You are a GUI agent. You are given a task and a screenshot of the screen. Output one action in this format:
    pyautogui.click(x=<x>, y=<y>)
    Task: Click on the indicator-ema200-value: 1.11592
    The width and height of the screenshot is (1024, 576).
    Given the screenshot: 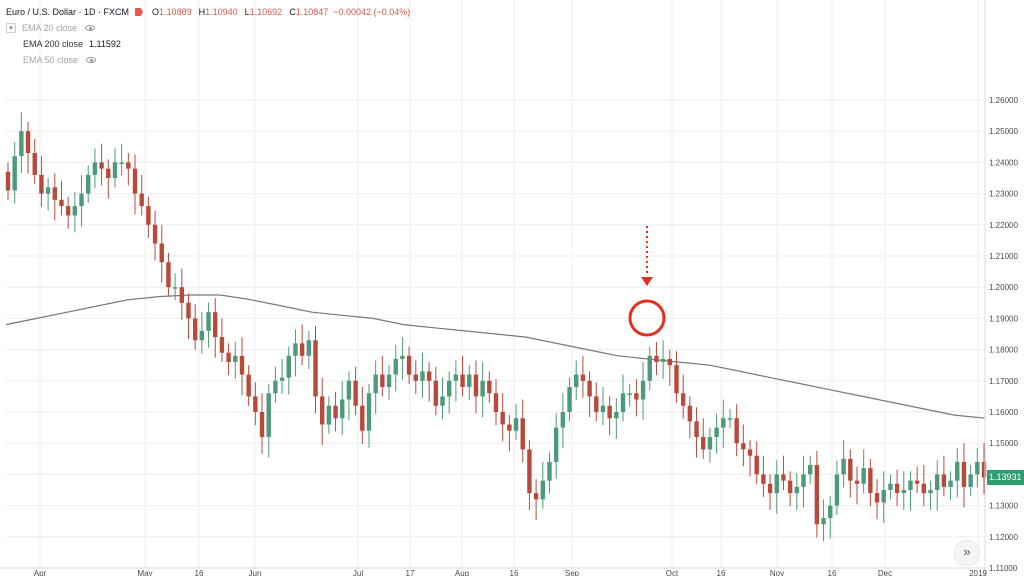 What is the action you would take?
    pyautogui.click(x=105, y=44)
    